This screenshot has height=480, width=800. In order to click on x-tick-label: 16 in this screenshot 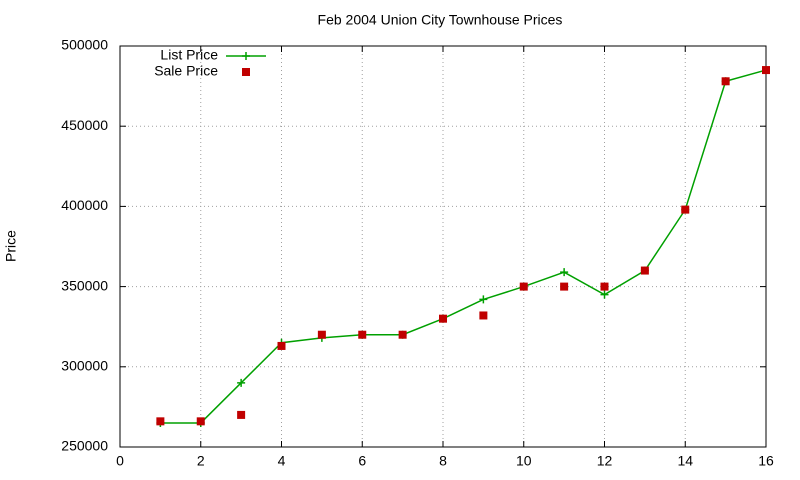, I will do `click(766, 461)`.